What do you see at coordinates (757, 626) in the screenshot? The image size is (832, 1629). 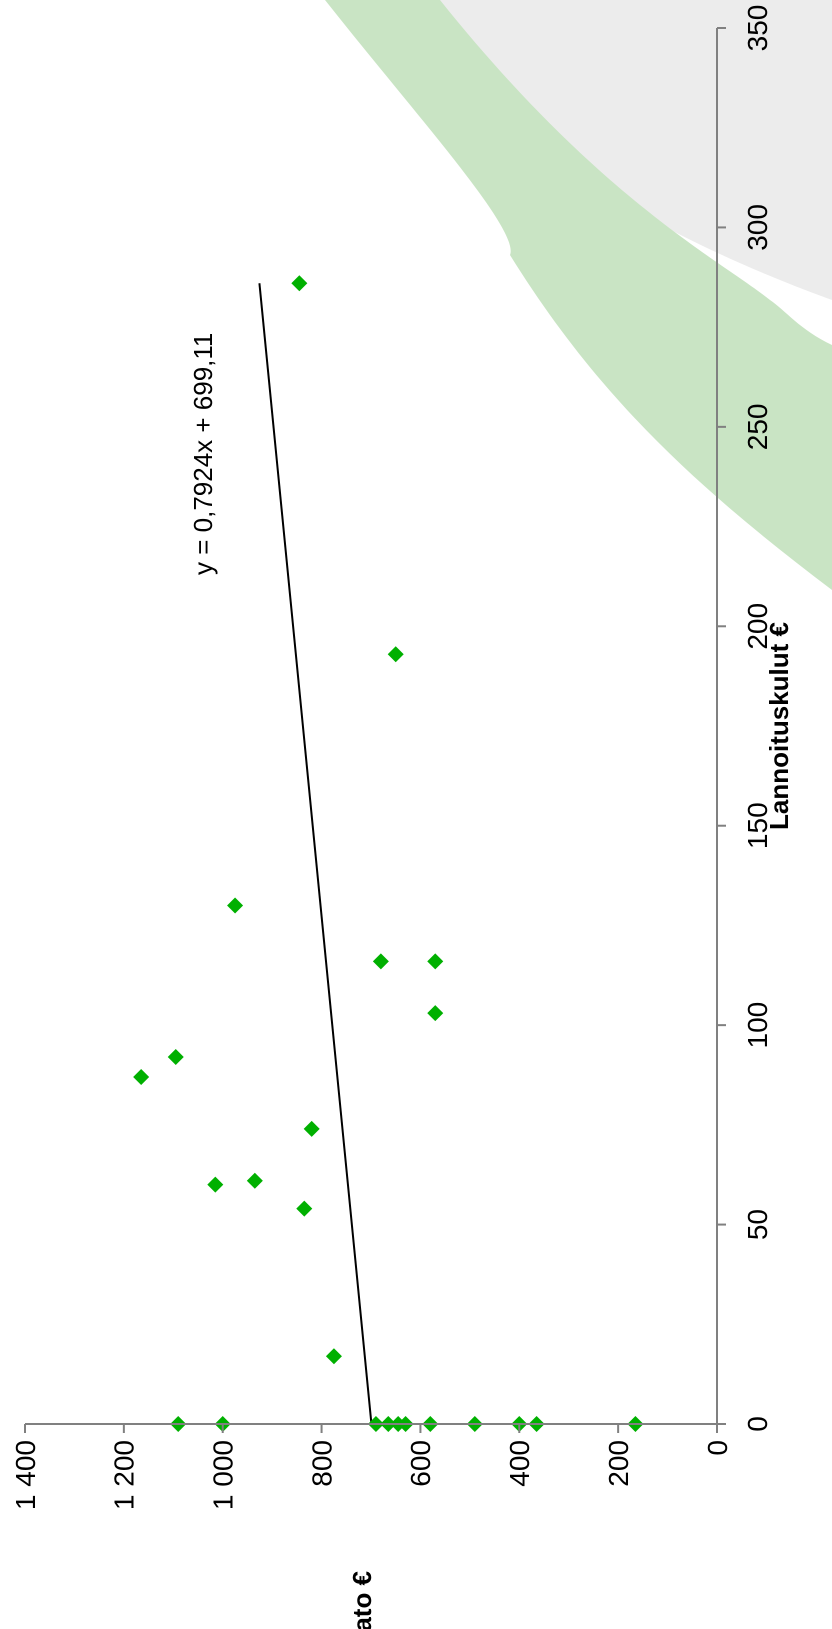 I see `x-tick-label: 200` at bounding box center [757, 626].